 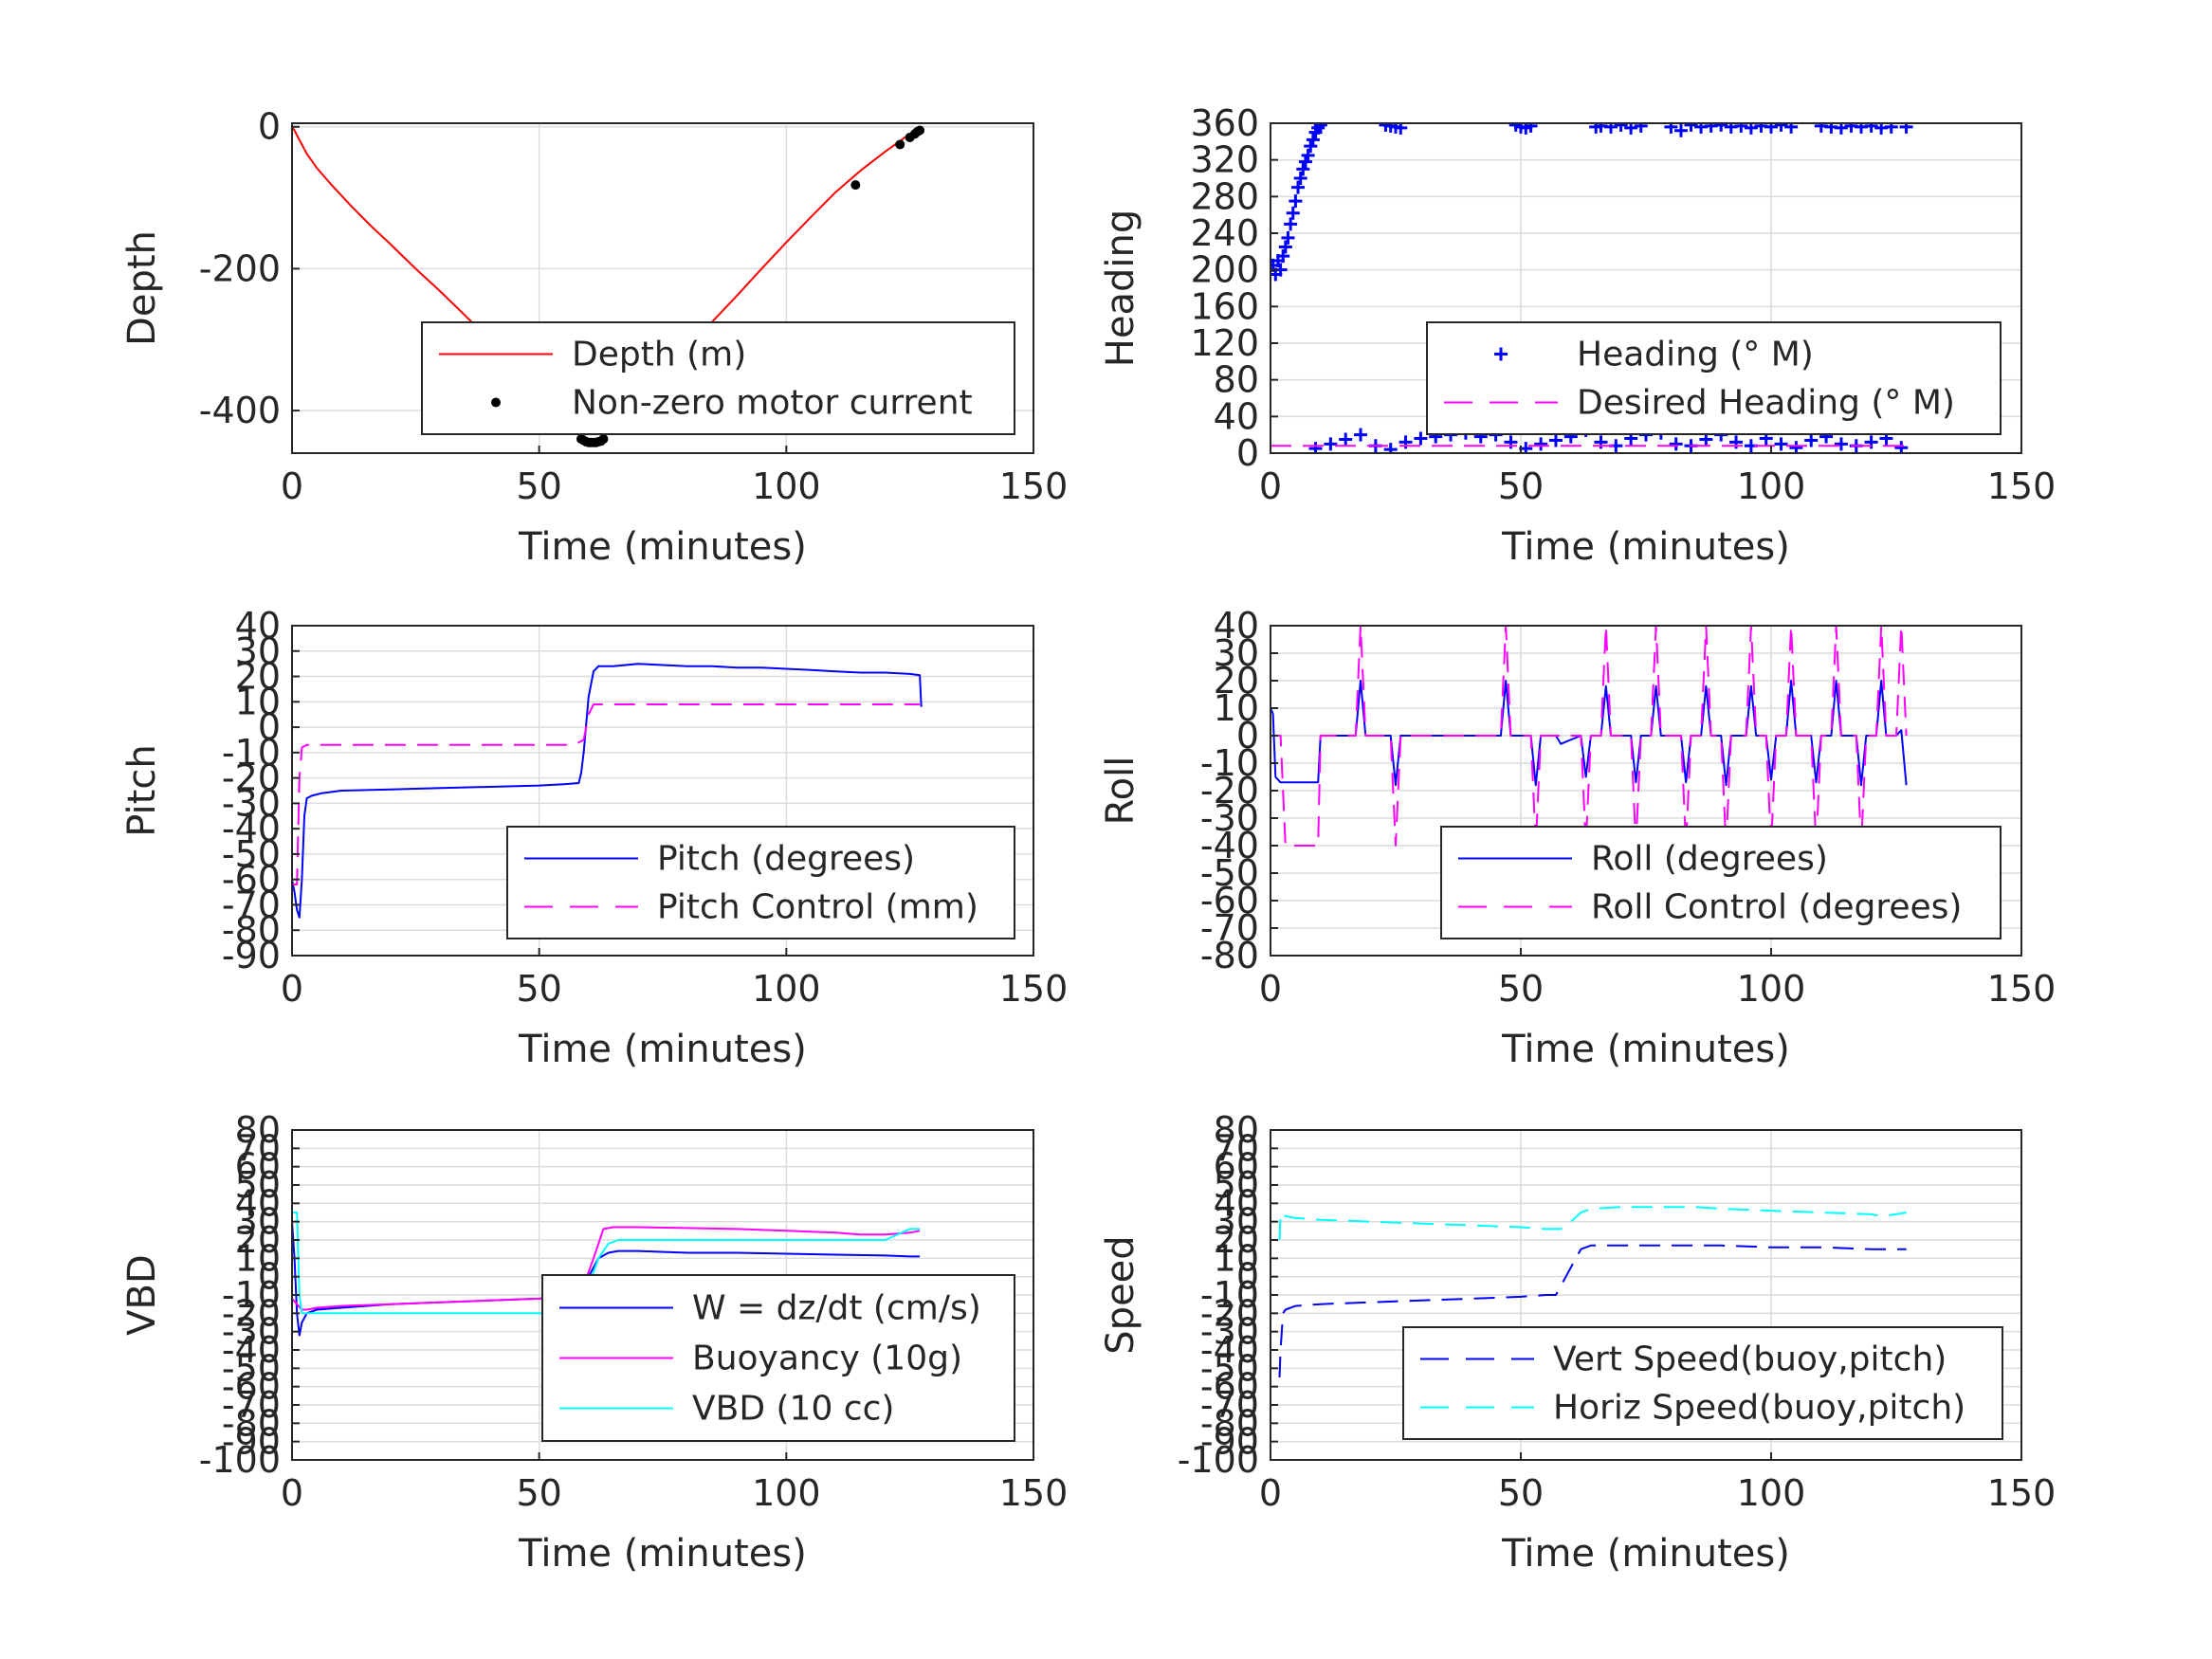 I want to click on series-group, so click(x=607, y=791).